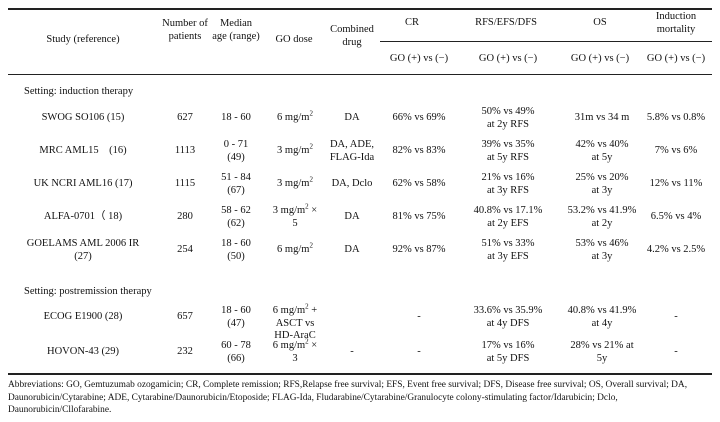 This screenshot has height=422, width=720. Describe the element at coordinates (508, 352) in the screenshot. I see `rfs-value: 17% vs 16% at 5y DFS` at that location.